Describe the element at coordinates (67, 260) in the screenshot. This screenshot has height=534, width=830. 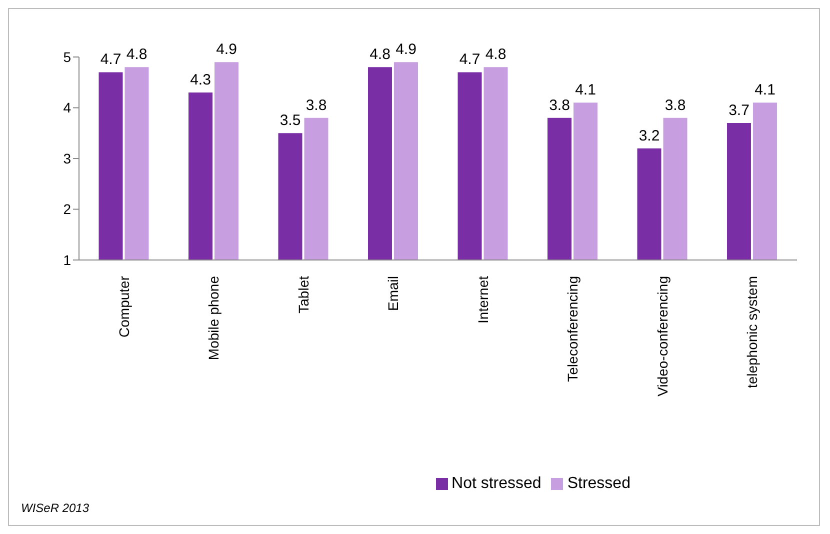
I see `y-tick-label: 1` at that location.